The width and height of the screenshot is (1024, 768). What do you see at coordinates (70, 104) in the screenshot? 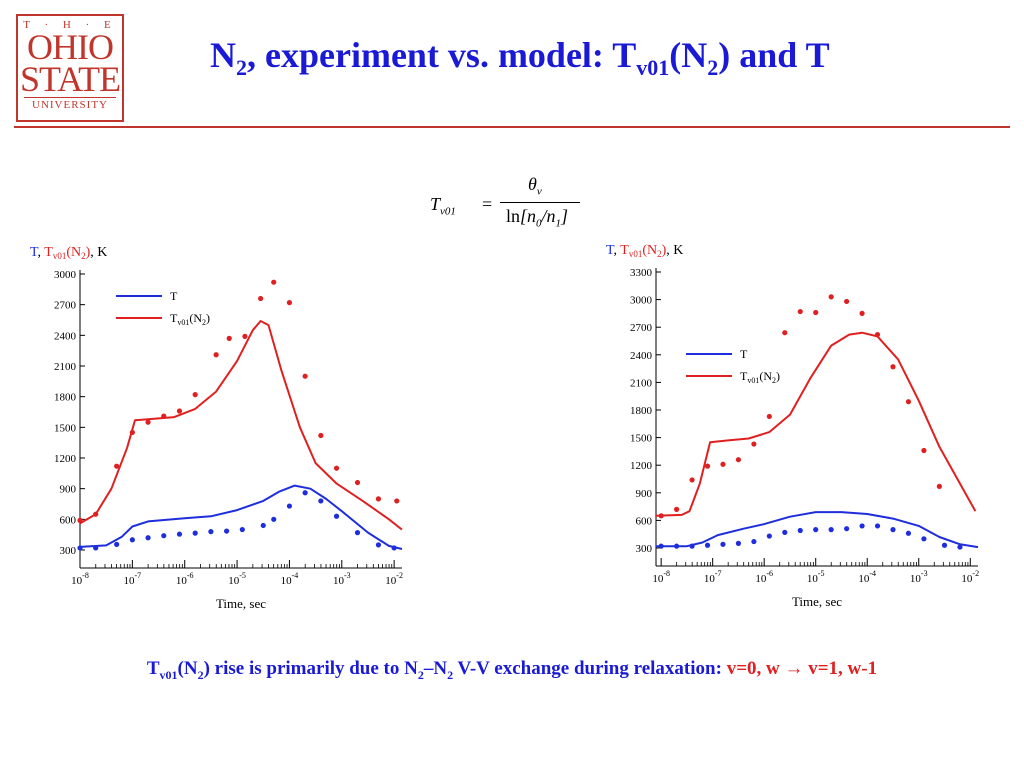
I see `logo-line-university: UNIVERSITY` at bounding box center [70, 104].